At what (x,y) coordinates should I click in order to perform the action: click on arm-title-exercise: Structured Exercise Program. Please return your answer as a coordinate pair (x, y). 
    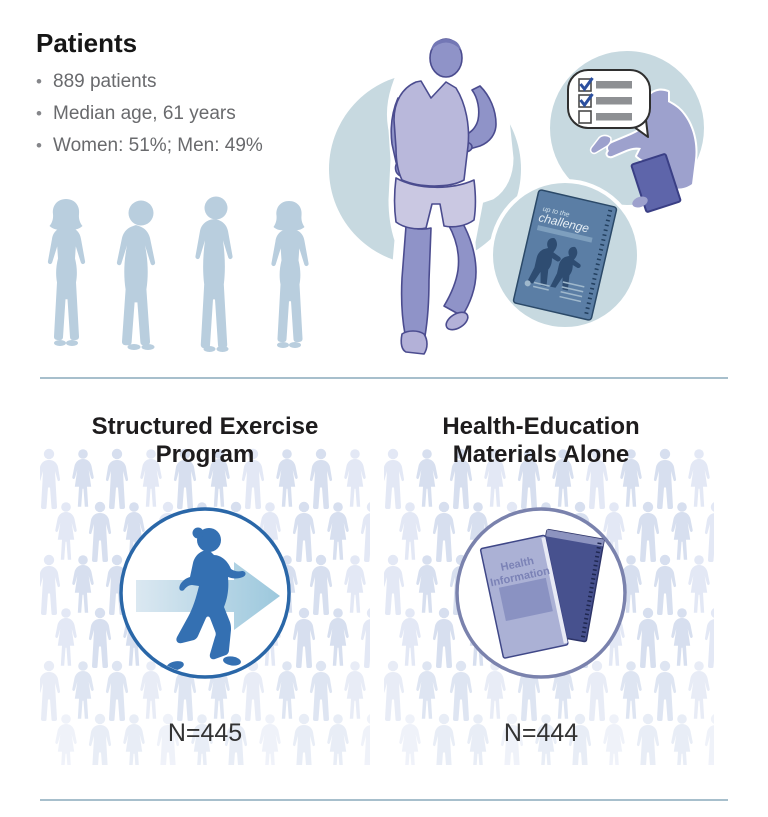
    Looking at the image, I should click on (205, 441).